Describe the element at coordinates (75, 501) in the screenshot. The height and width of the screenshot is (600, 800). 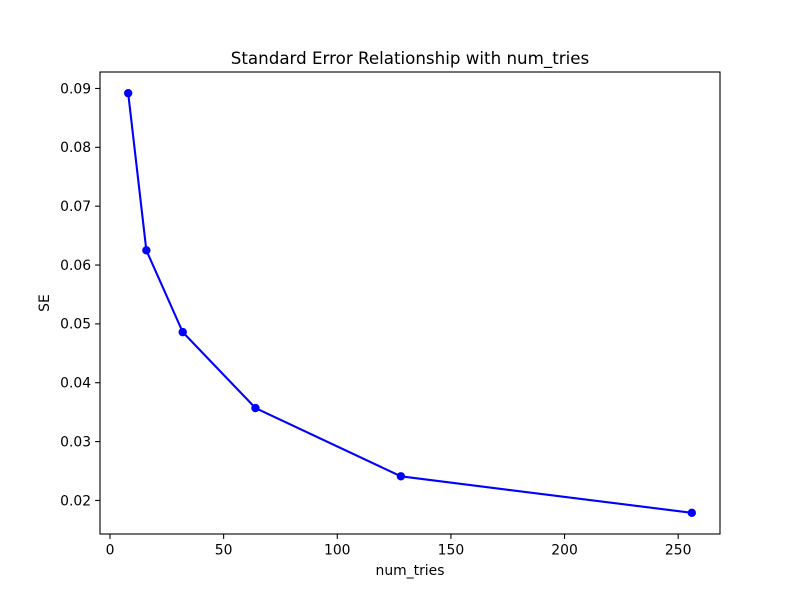
I see `y-tick-label: 0.02` at that location.